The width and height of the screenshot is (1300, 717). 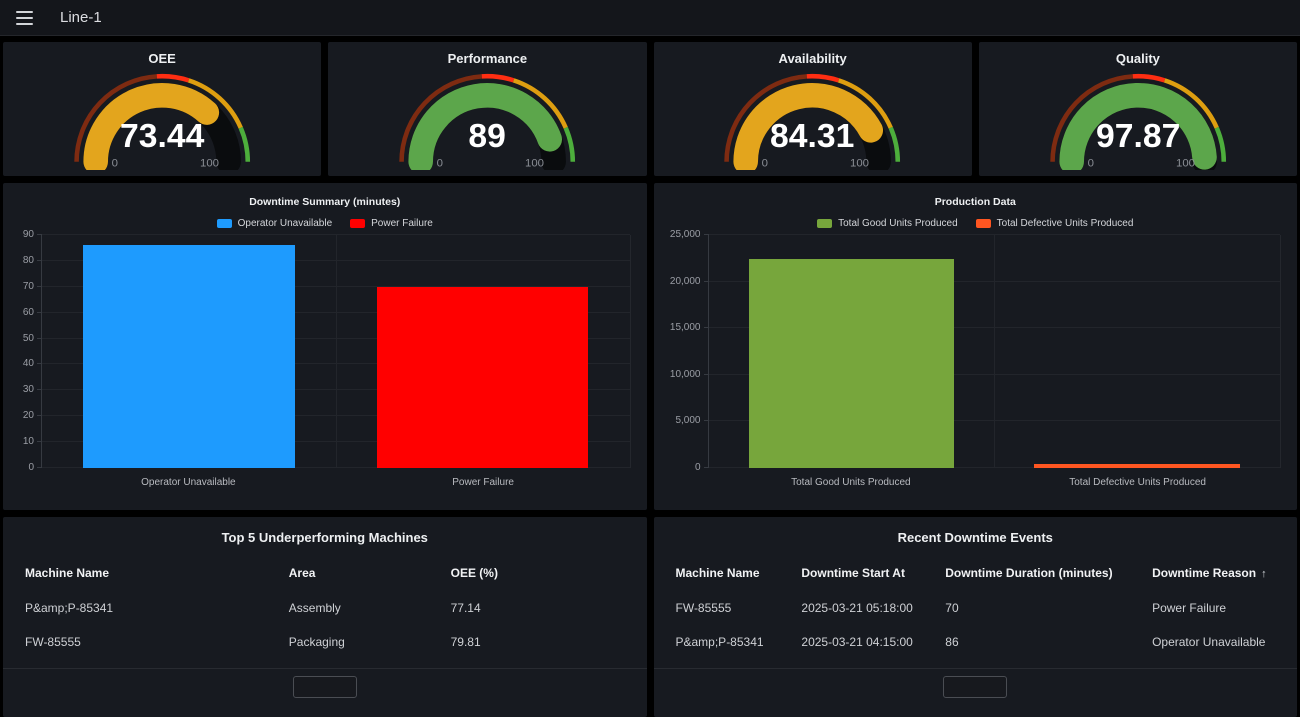 I want to click on gauge-arc: 89 0 100, so click(x=487, y=121).